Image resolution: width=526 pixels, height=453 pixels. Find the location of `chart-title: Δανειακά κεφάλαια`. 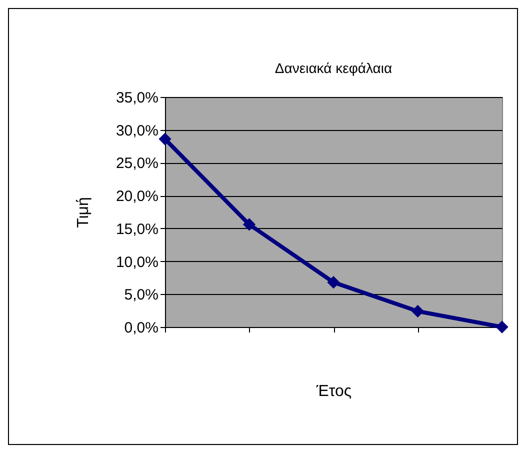

chart-title: Δανειακά κεφάλαια is located at coordinates (333, 68).